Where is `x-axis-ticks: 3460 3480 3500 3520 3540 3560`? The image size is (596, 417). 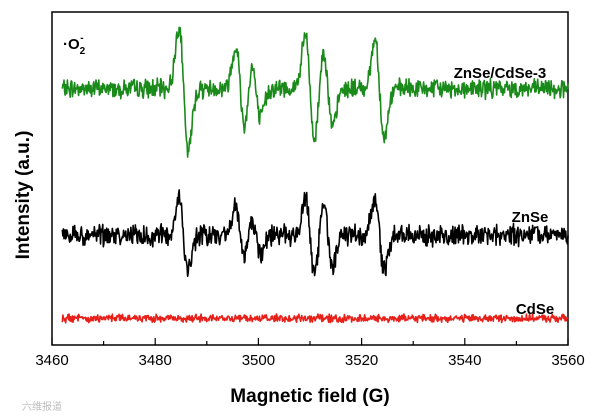 x-axis-ticks: 3460 3480 3500 3520 3540 3560 is located at coordinates (310, 353).